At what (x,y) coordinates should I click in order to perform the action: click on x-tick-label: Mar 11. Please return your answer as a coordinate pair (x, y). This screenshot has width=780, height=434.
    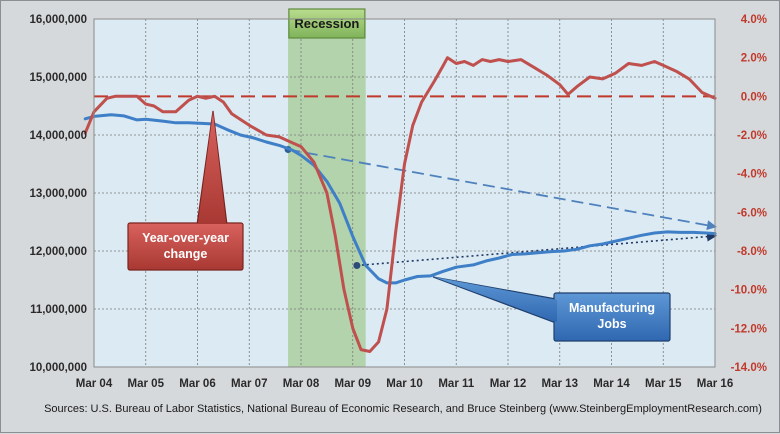
    Looking at the image, I should click on (456, 384).